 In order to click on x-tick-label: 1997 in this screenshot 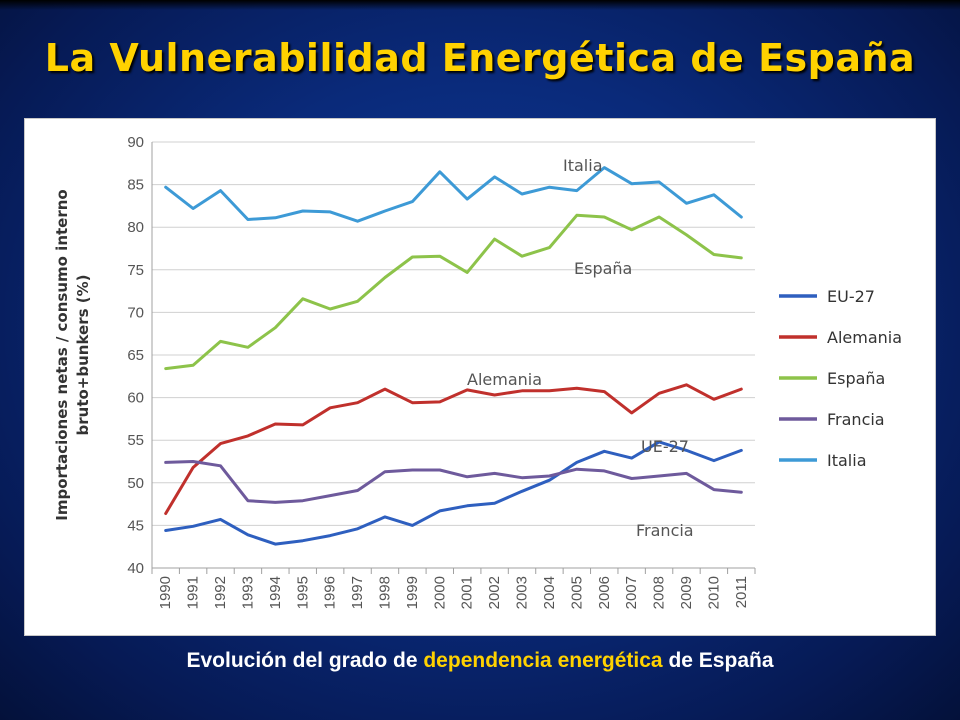, I will do `click(357, 592)`.